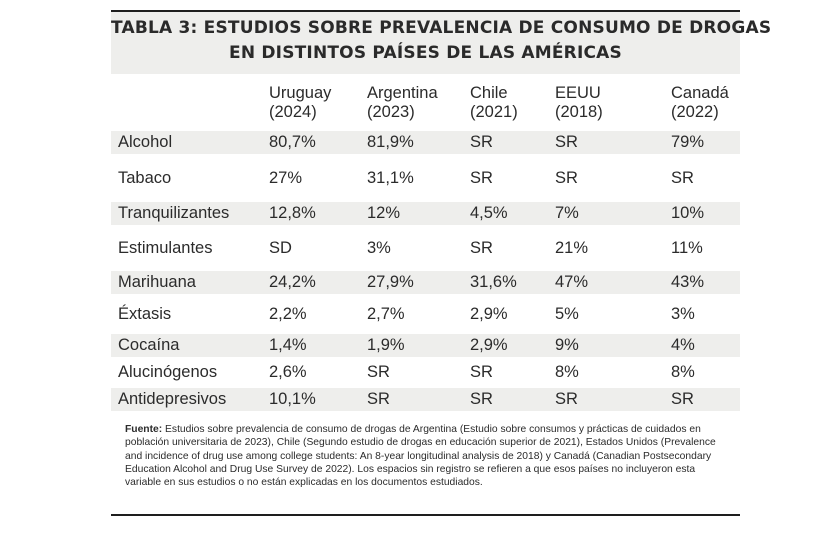 The image size is (833, 538). What do you see at coordinates (190, 345) in the screenshot?
I see `row-label: Cocaína` at bounding box center [190, 345].